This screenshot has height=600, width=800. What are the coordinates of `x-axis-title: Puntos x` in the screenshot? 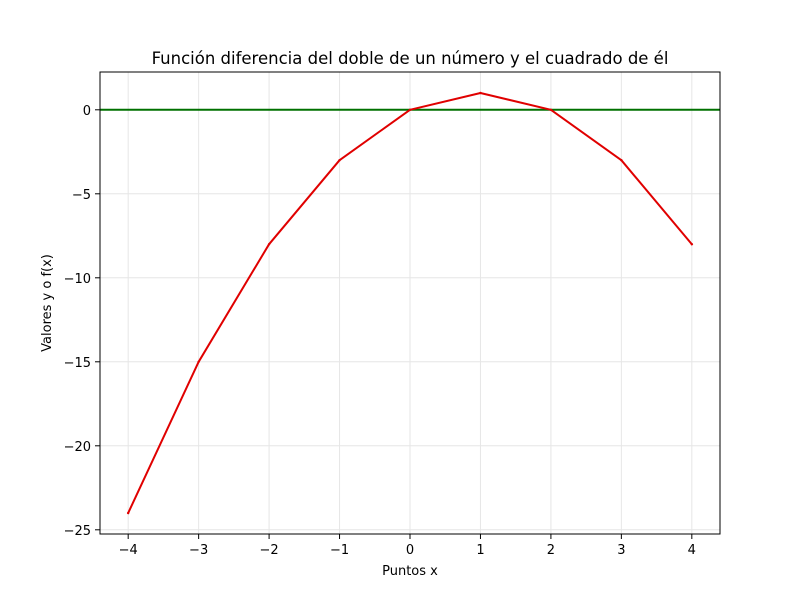 It's located at (410, 571).